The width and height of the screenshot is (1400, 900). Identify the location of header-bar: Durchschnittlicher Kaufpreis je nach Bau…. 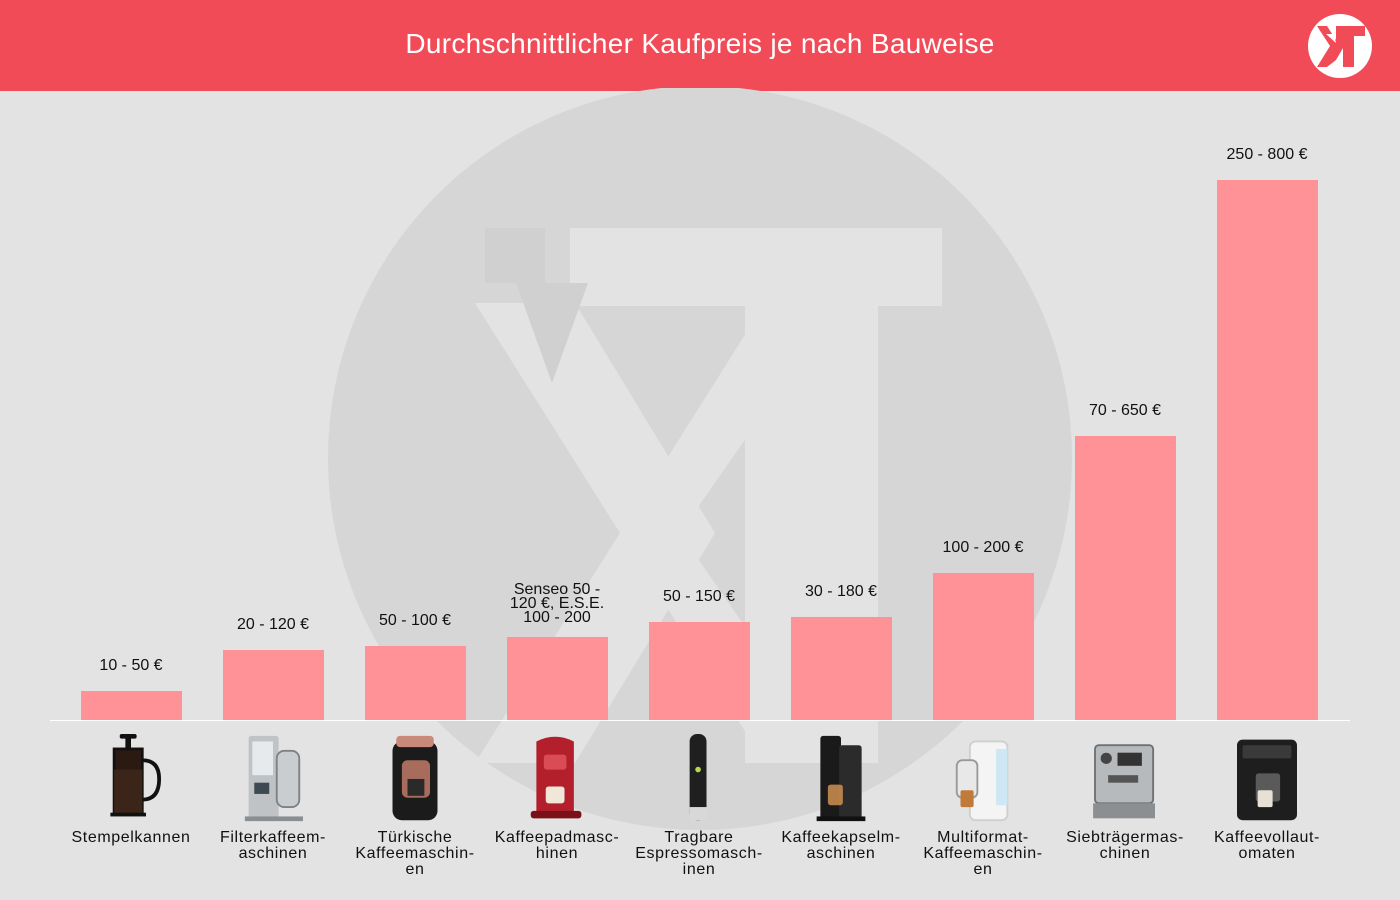
(700, 45).